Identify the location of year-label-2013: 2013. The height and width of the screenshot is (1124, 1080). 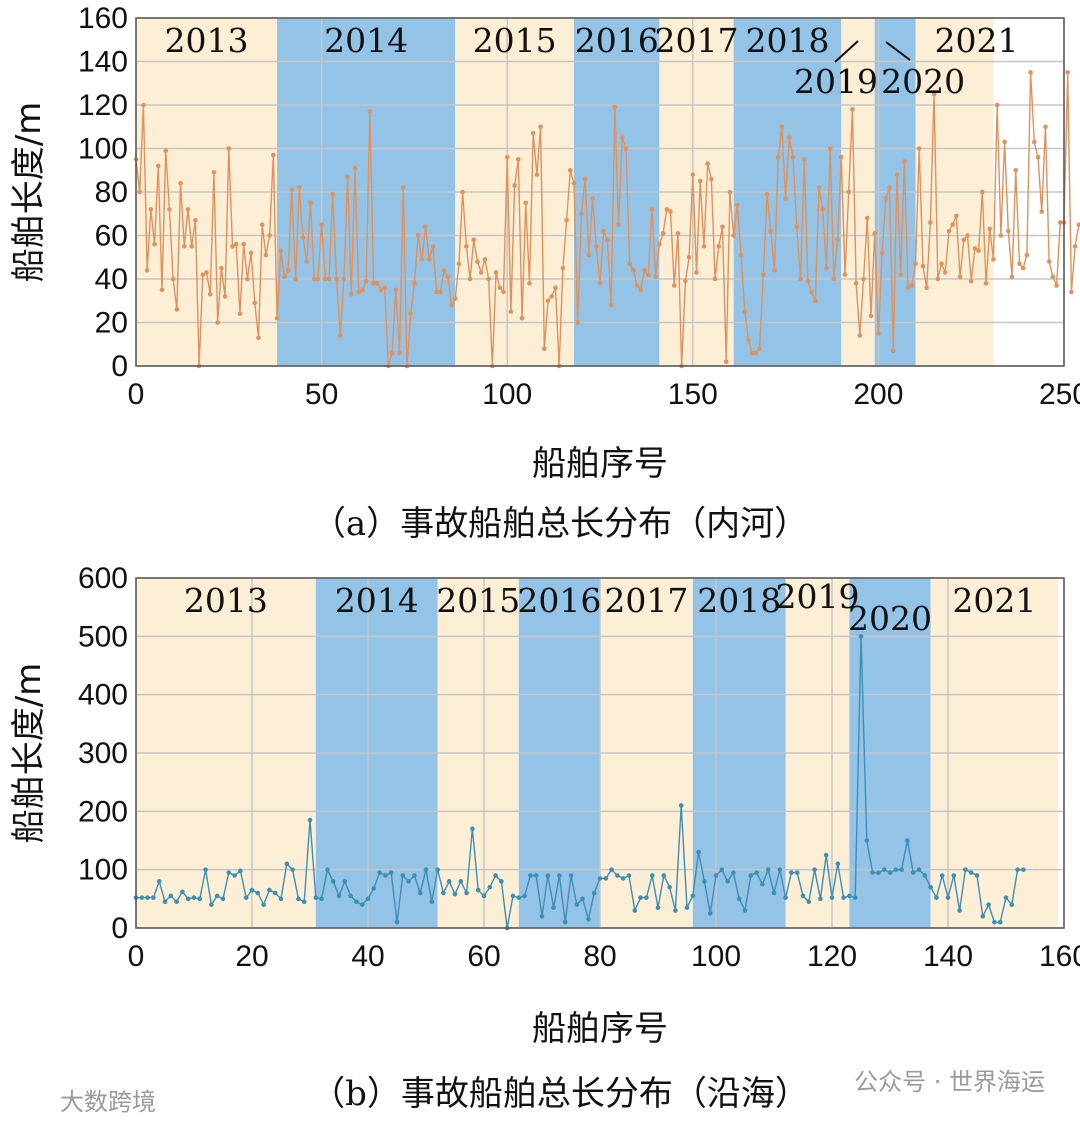
(226, 600).